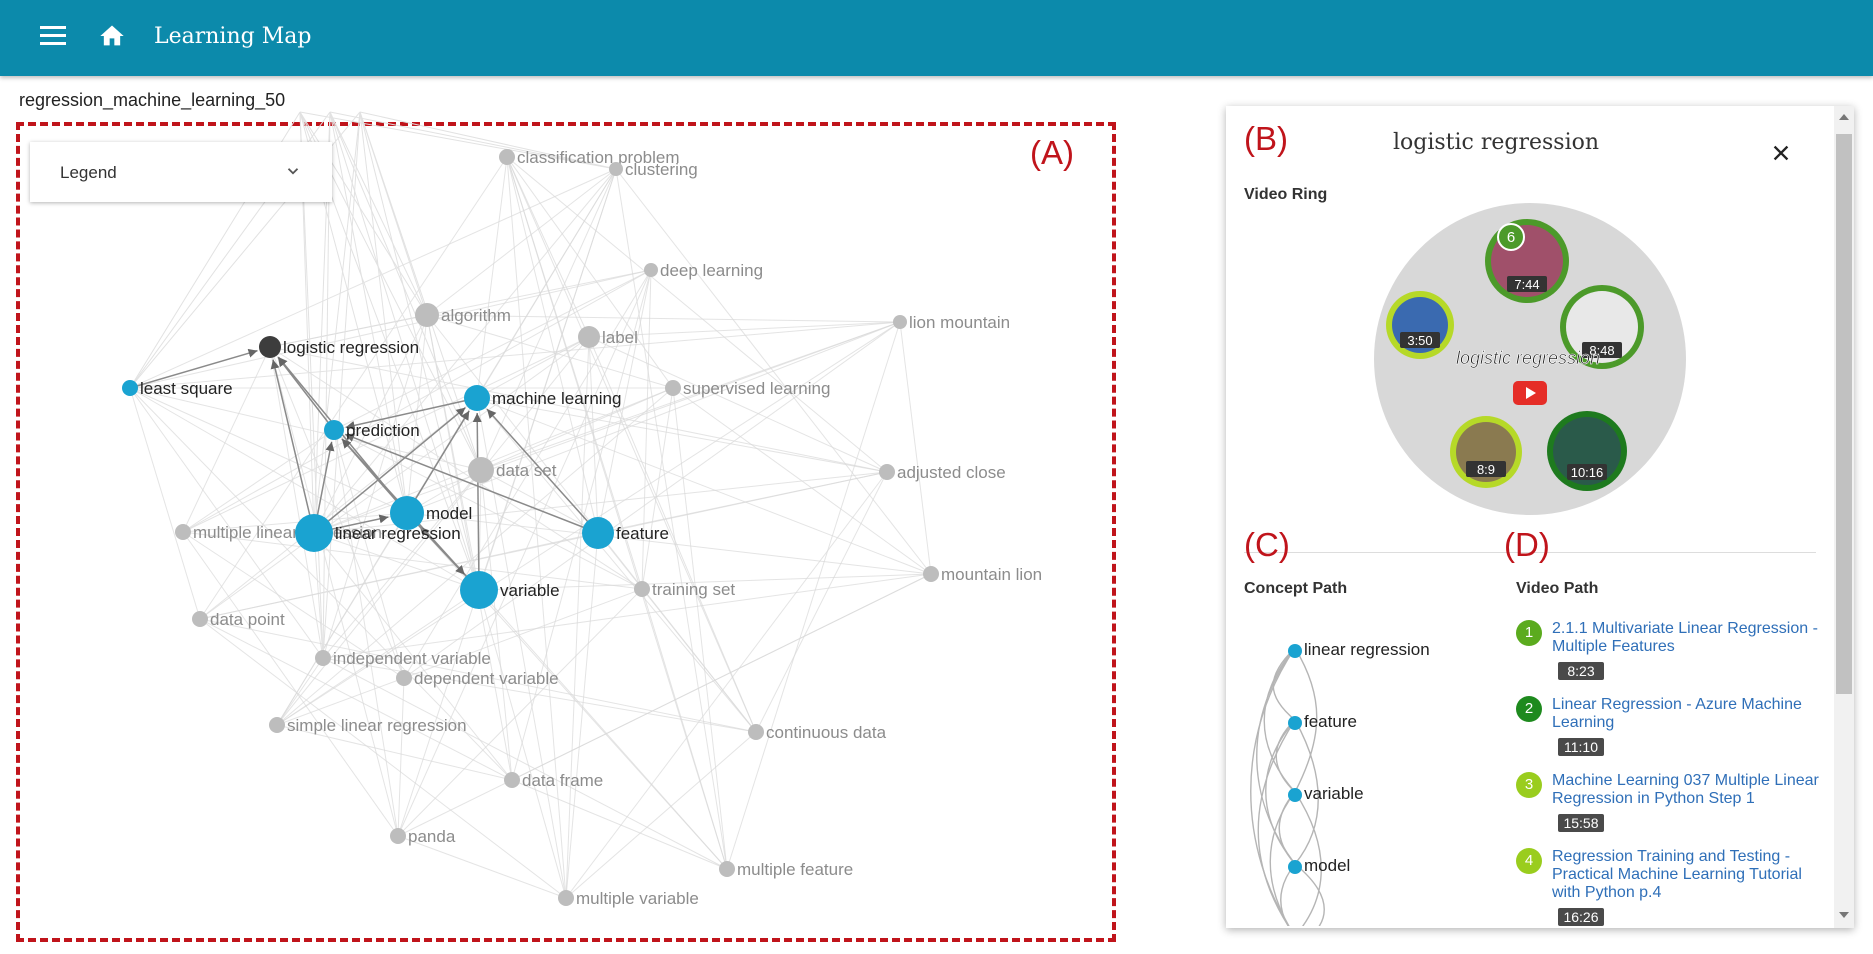 The height and width of the screenshot is (954, 1873). What do you see at coordinates (412, 658) in the screenshot?
I see `graph-node-label: independent variable` at bounding box center [412, 658].